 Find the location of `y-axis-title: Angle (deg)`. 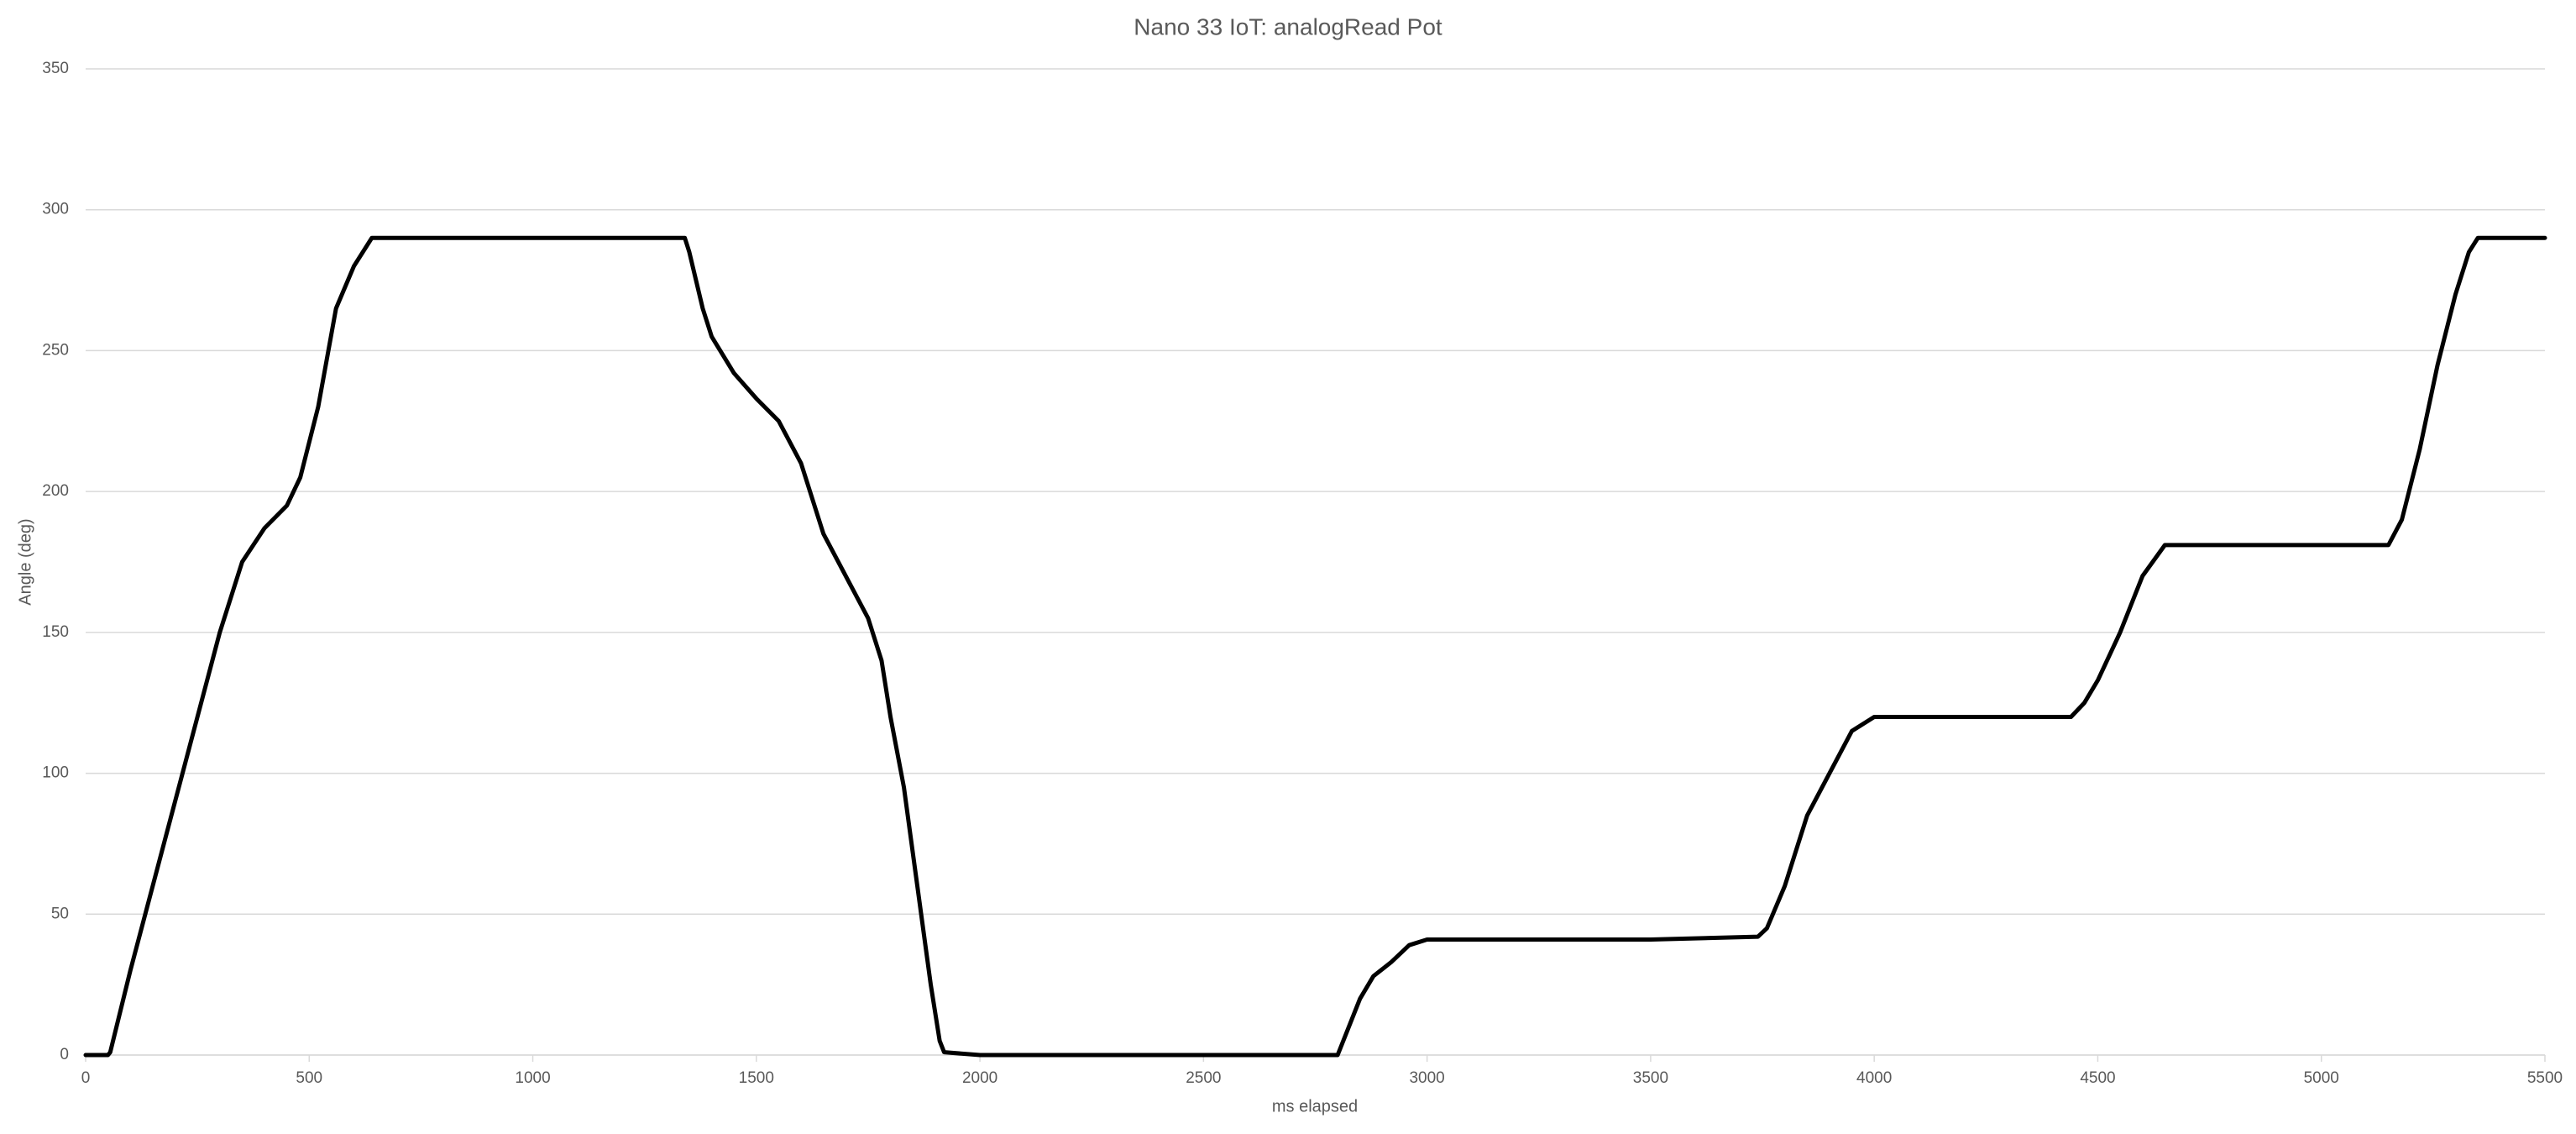

y-axis-title: Angle (deg) is located at coordinates (25, 561).